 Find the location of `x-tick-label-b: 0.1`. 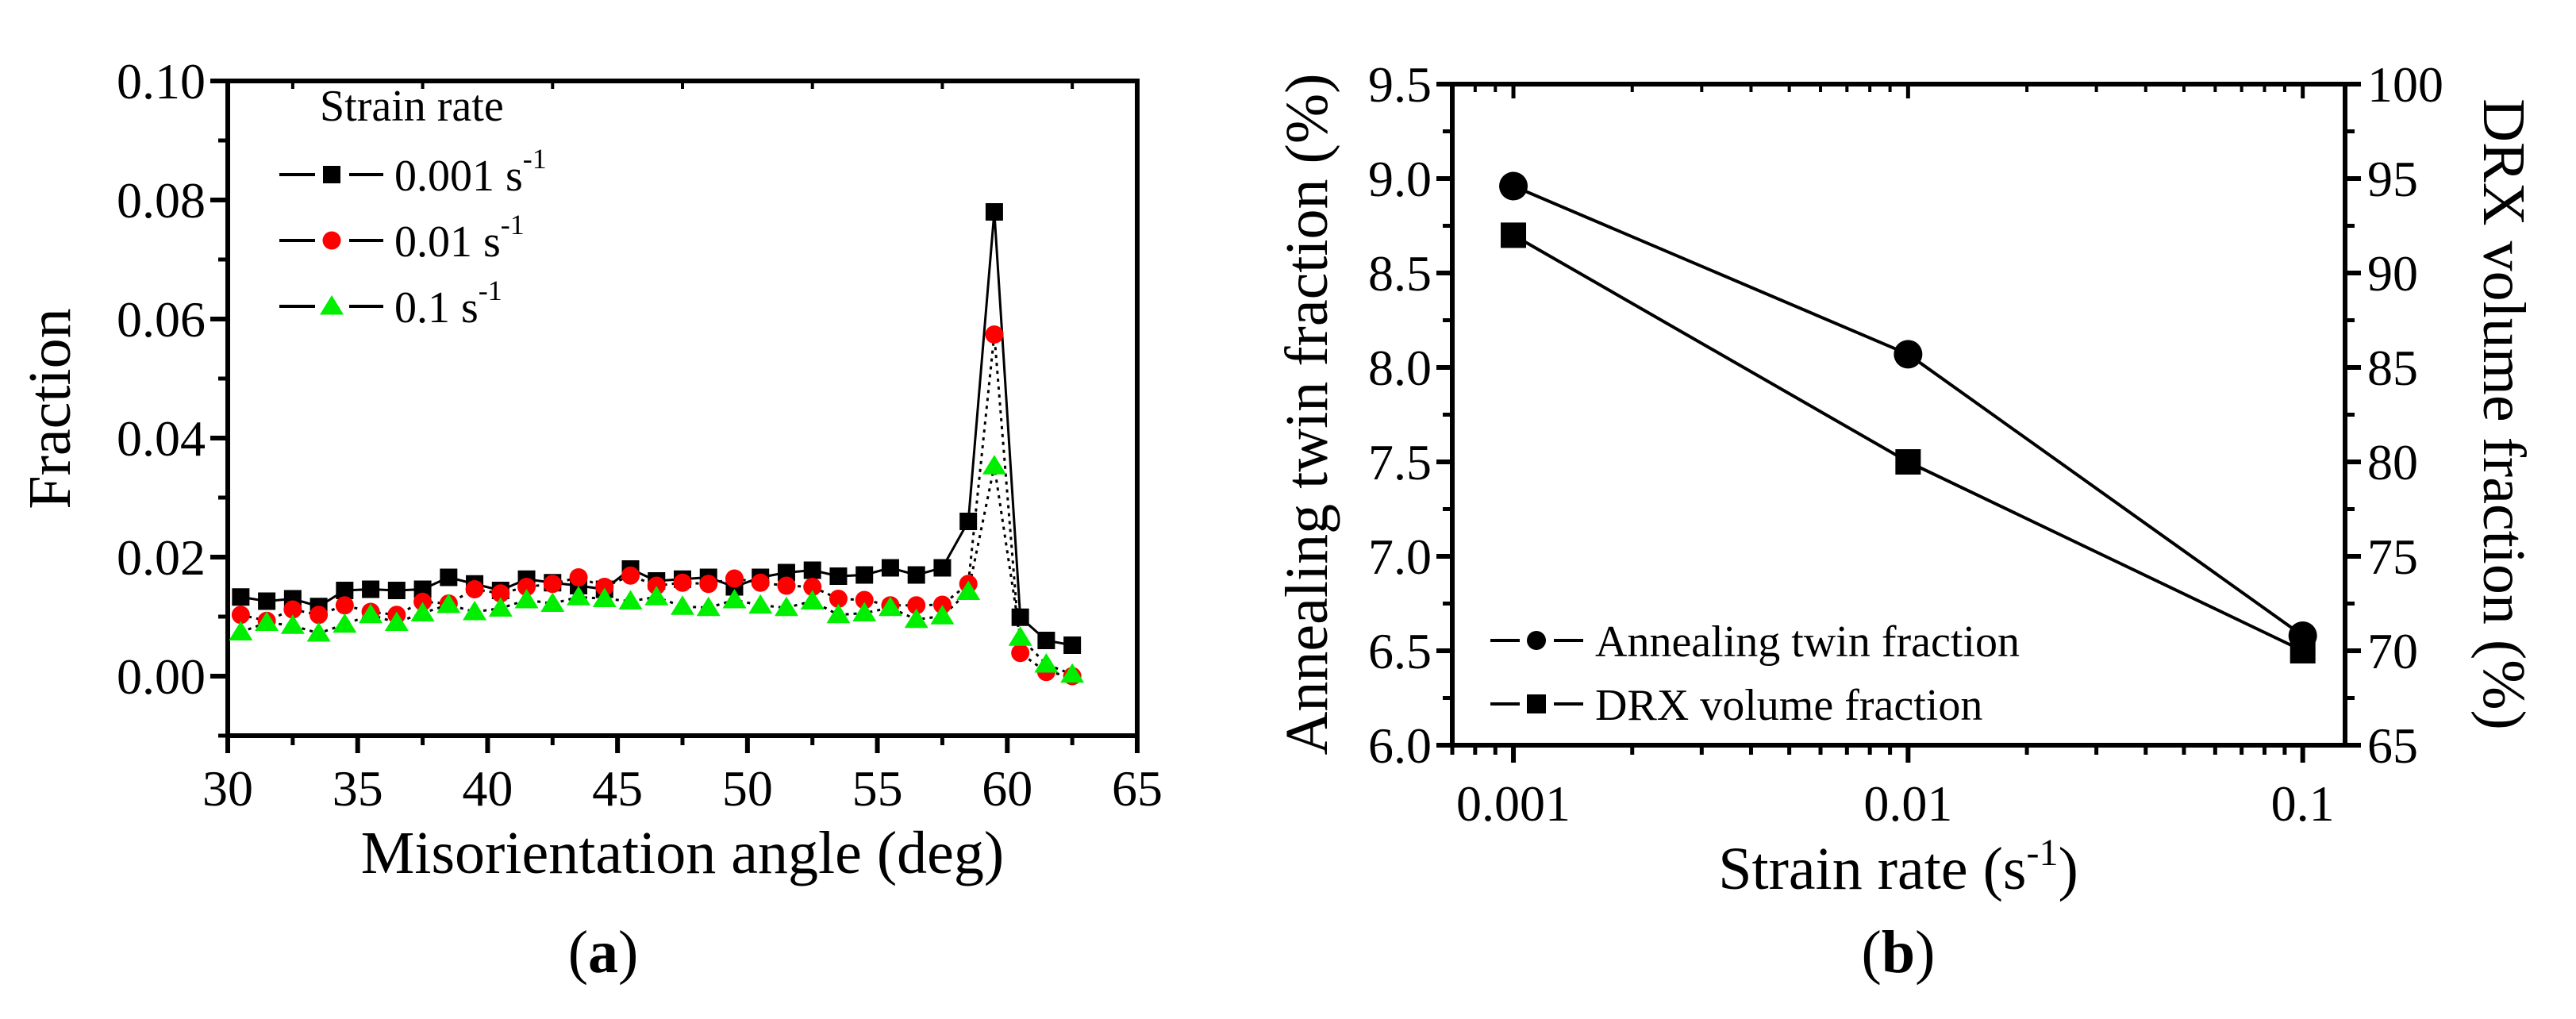

x-tick-label-b: 0.1 is located at coordinates (2303, 803).